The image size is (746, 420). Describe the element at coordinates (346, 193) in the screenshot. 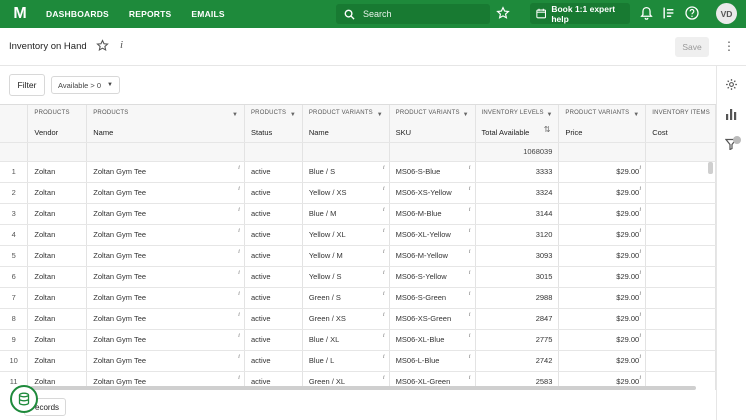

I see `cell-variant-name: Yellow / XS i` at that location.